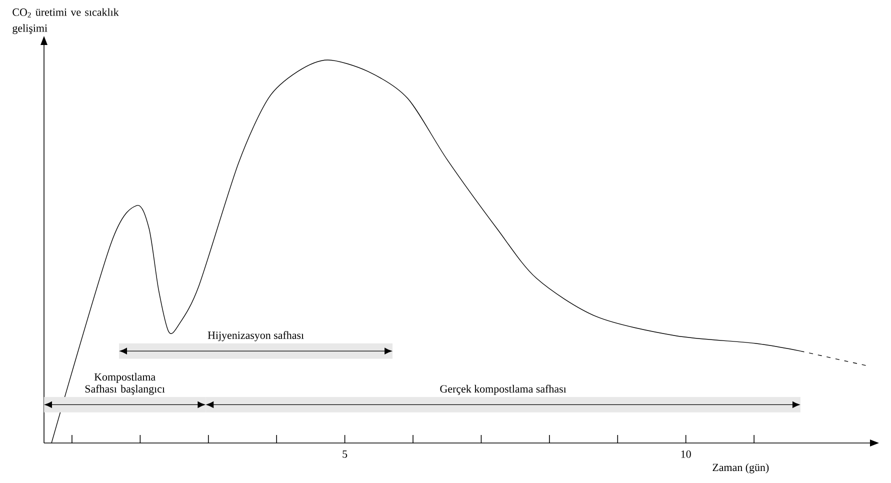  I want to click on band-label: Gerçek kompostlama safhası, so click(503, 389).